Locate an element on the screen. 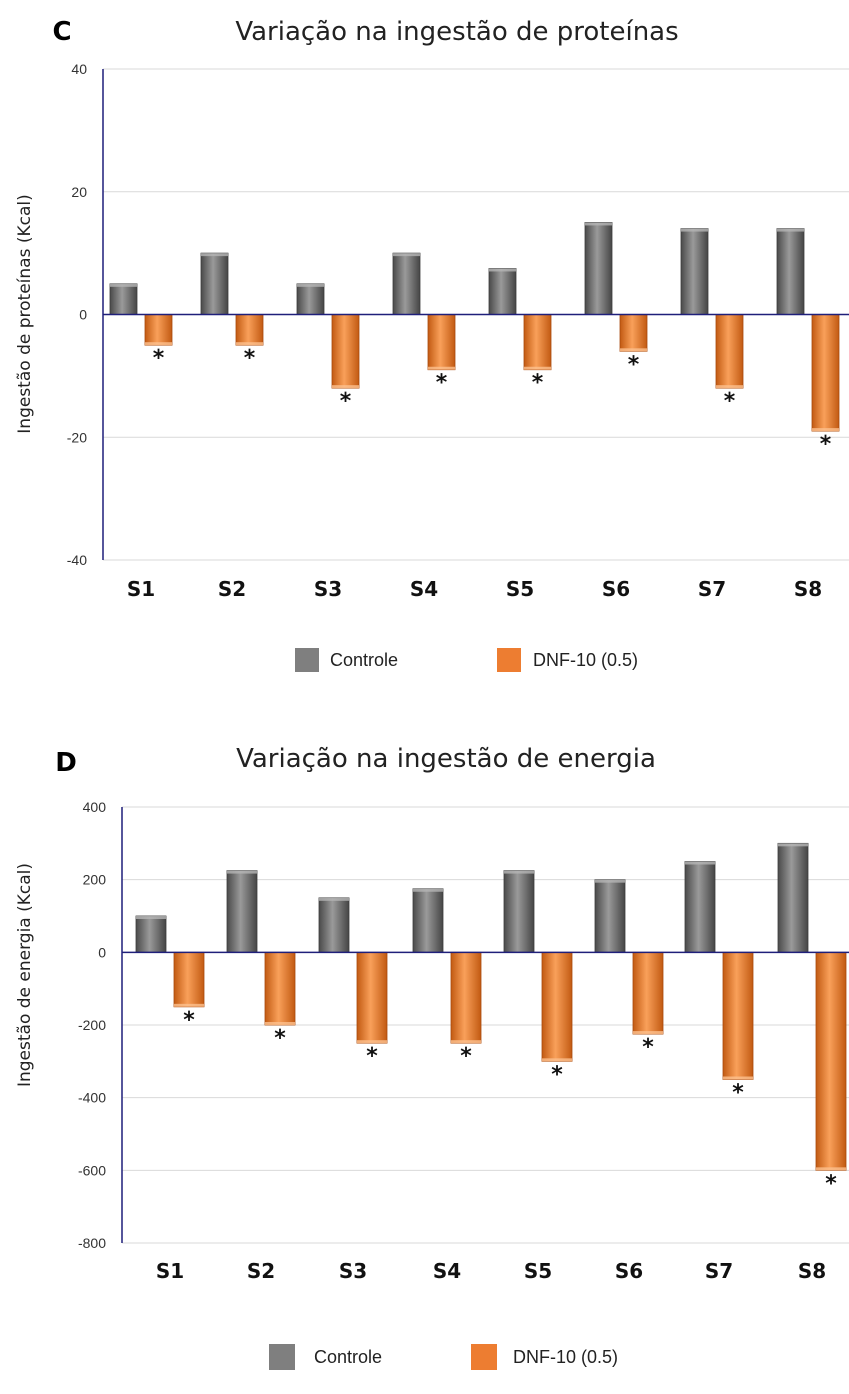  y-axis-label: Ingestão de proteínas (Kcal) is located at coordinates (25, 313).